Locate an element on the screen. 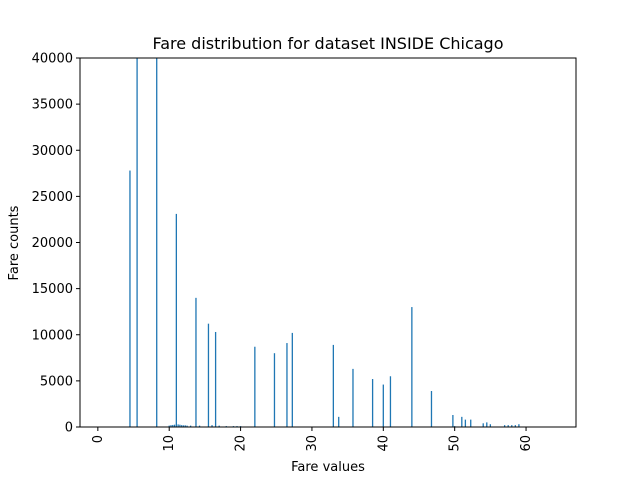  x-tick-label: 20 is located at coordinates (241, 443).